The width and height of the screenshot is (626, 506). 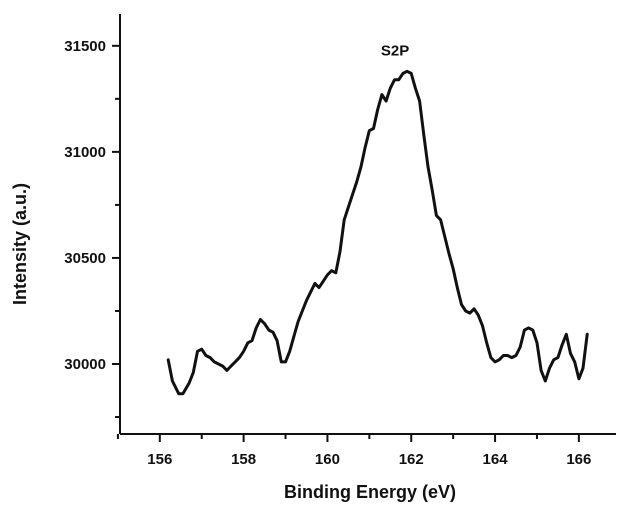 What do you see at coordinates (116, 231) in the screenshot?
I see `y-ticks` at bounding box center [116, 231].